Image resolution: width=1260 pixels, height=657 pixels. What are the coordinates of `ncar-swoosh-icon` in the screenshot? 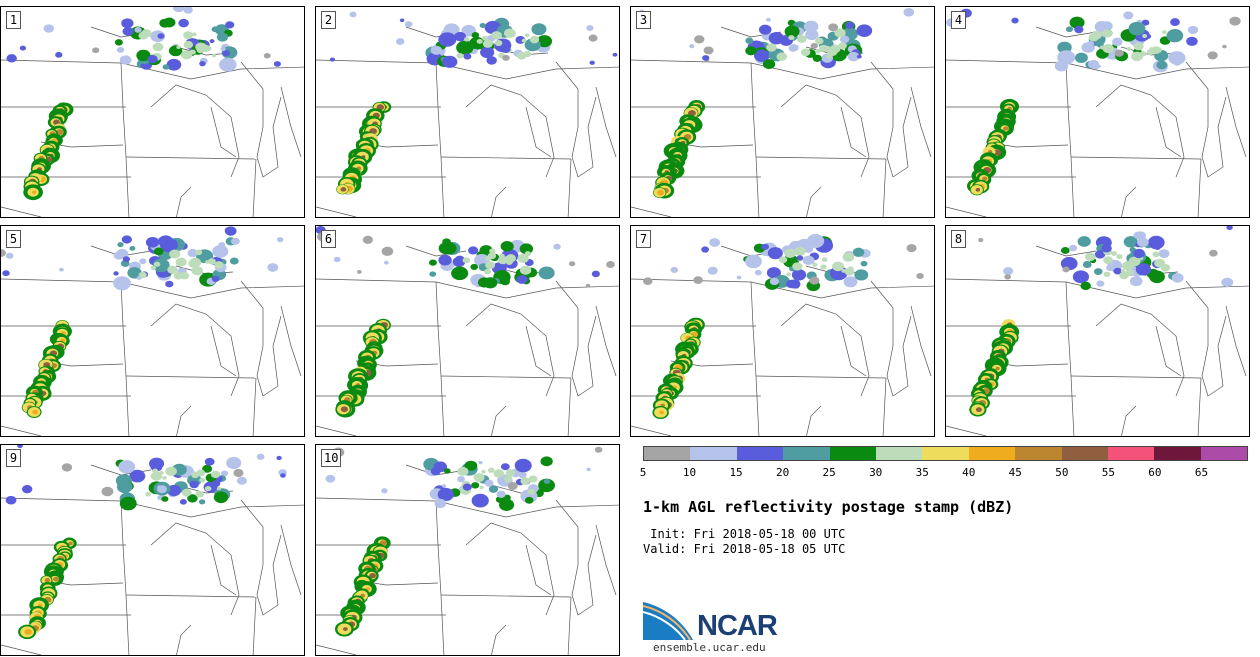 It's located at (668, 621).